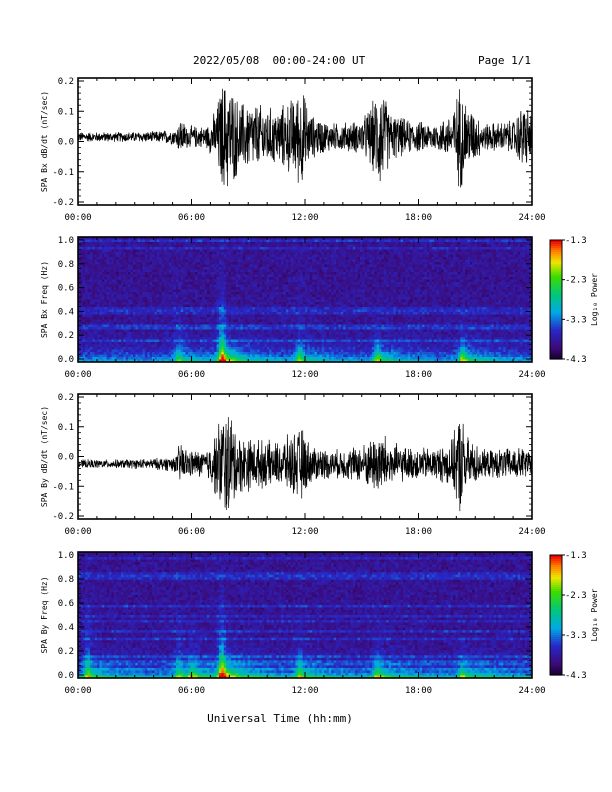 The height and width of the screenshot is (792, 612). I want to click on y-axis-label: SPA Bx Freq (Hz), so click(44, 299).